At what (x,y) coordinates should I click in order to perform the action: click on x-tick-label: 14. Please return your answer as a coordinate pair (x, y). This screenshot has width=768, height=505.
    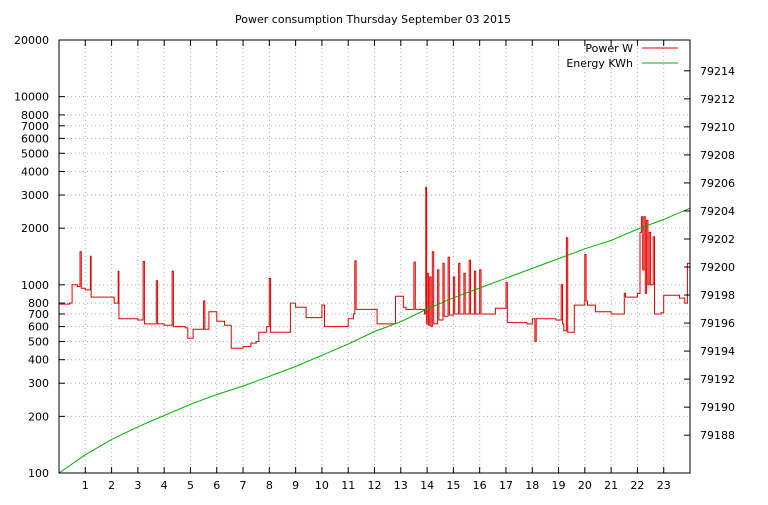
    Looking at the image, I should click on (427, 485).